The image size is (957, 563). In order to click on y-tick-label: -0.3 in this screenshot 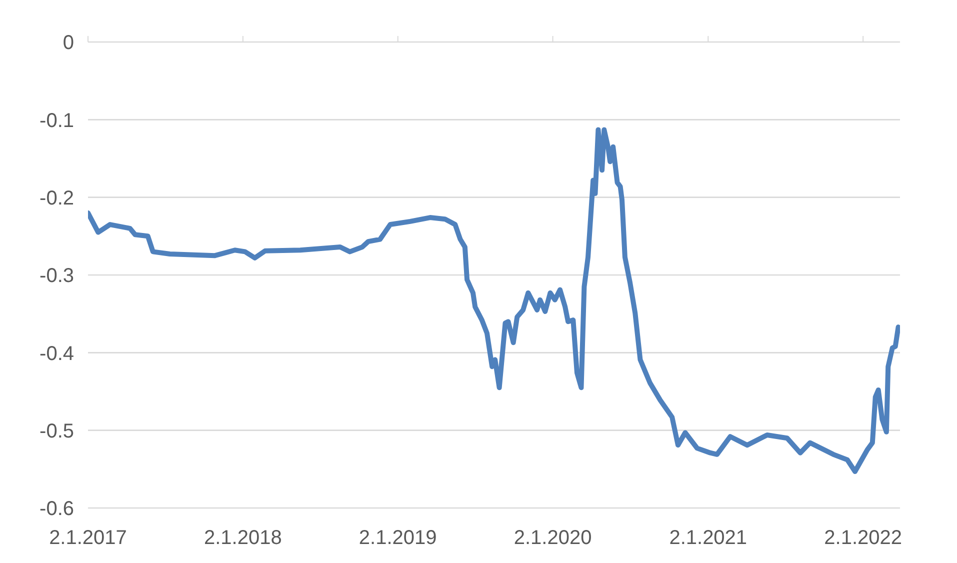, I will do `click(57, 276)`.